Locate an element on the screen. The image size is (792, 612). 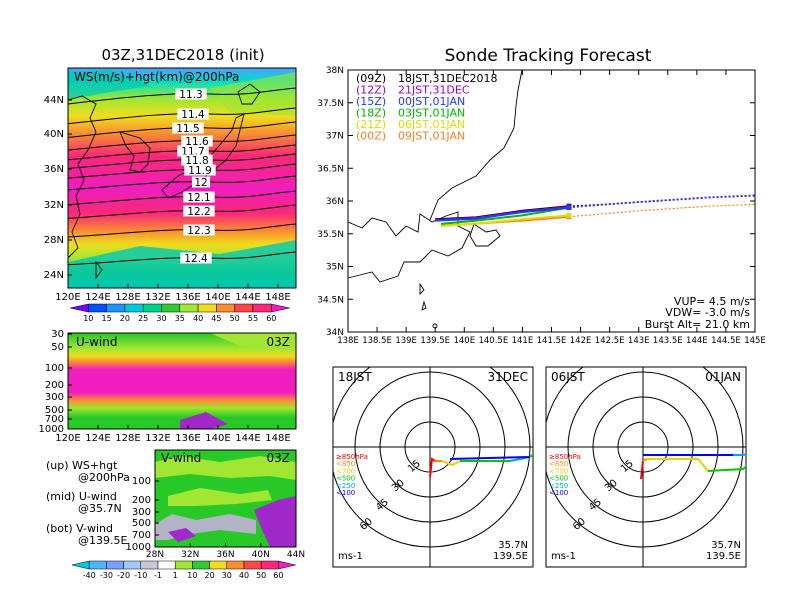
ws-colorbar-label: 25 is located at coordinates (143, 318).